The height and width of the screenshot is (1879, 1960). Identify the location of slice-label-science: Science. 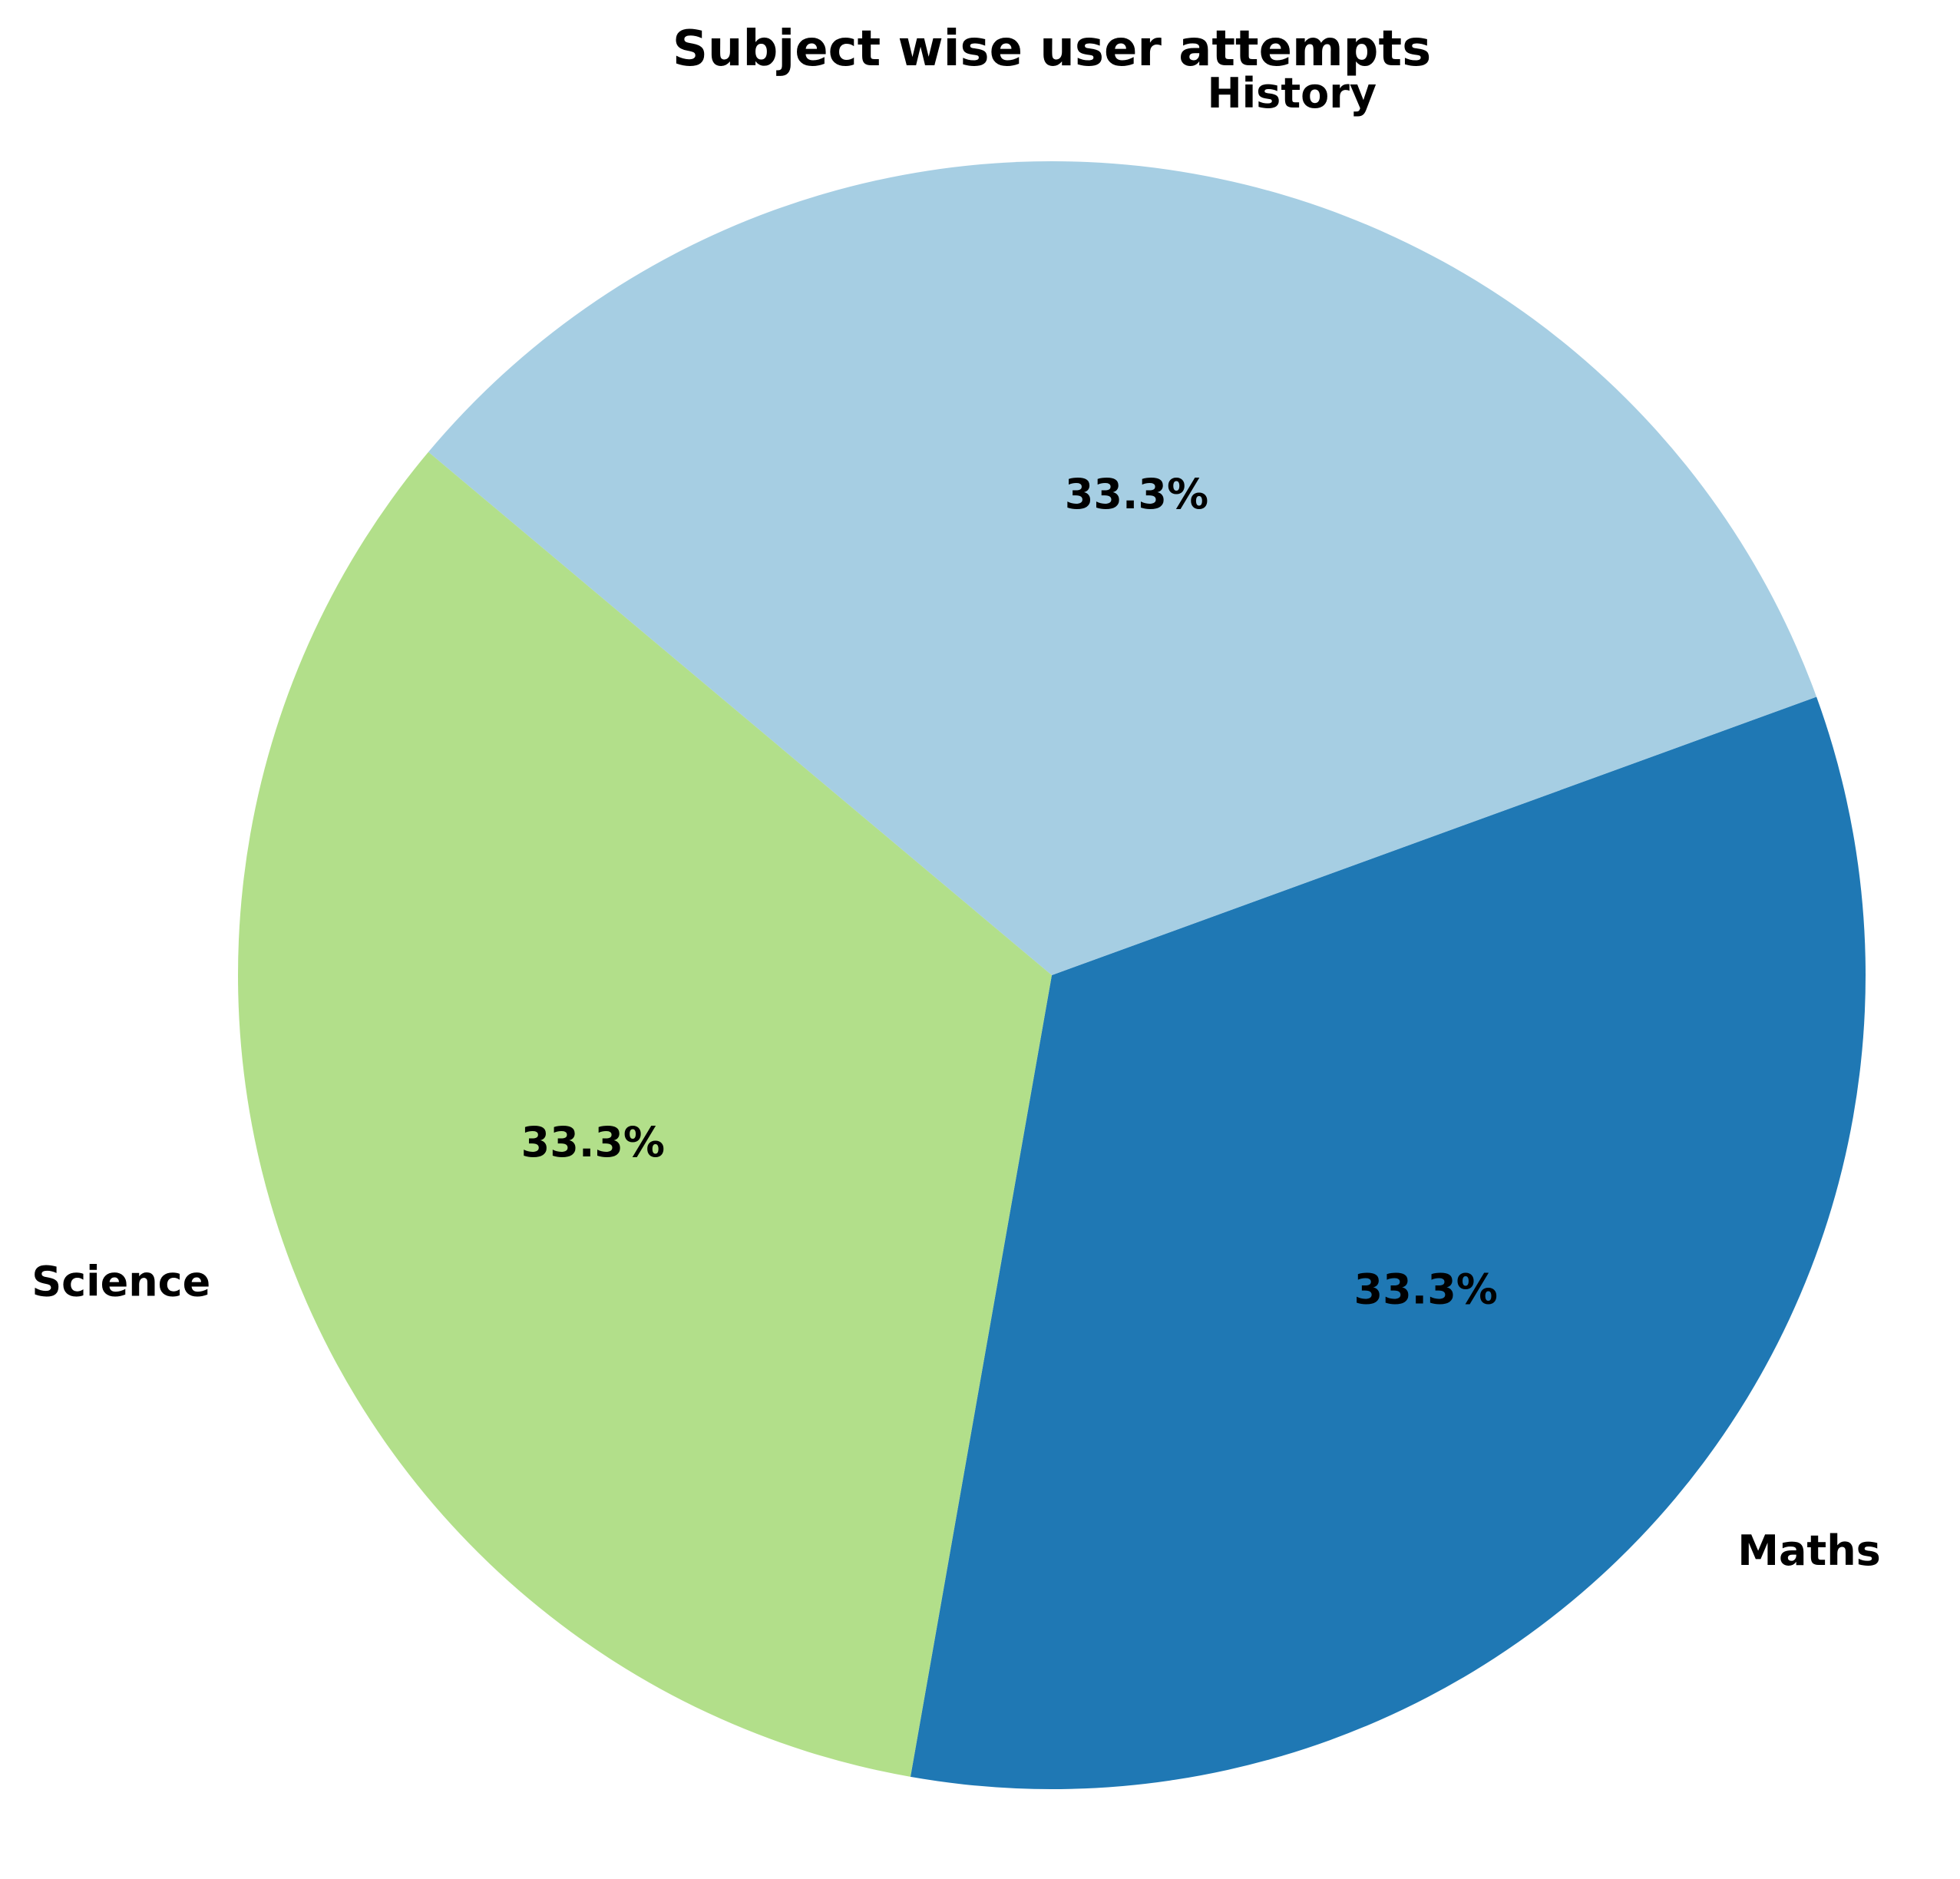
(120, 1281).